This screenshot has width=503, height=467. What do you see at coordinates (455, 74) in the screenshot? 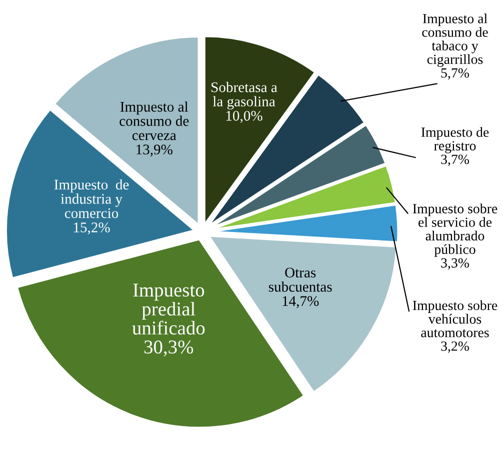
I see `data-label: 5,7%` at bounding box center [455, 74].